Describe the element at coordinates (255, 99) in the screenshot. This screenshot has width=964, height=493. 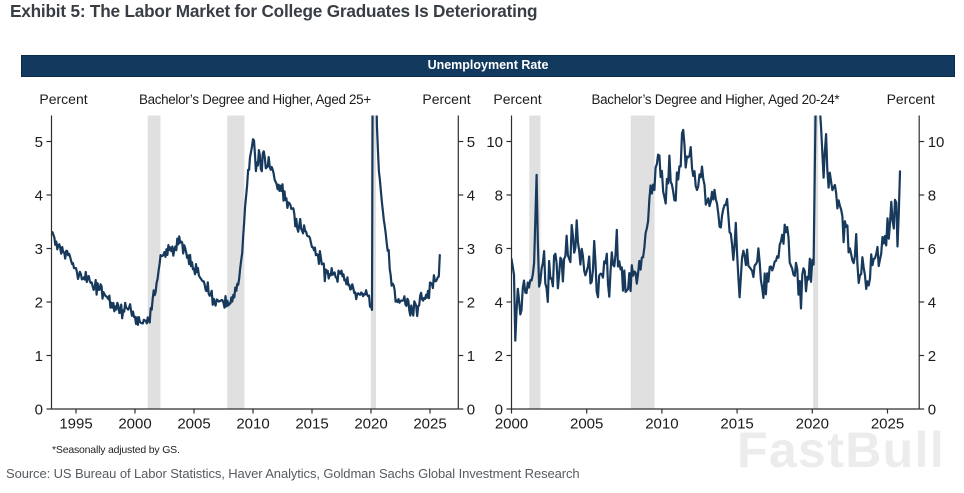
I see `svg-text:Bachelor’s Degree and Higher,: Bachelor’s Degree and Higher, Aged 25+` at that location.